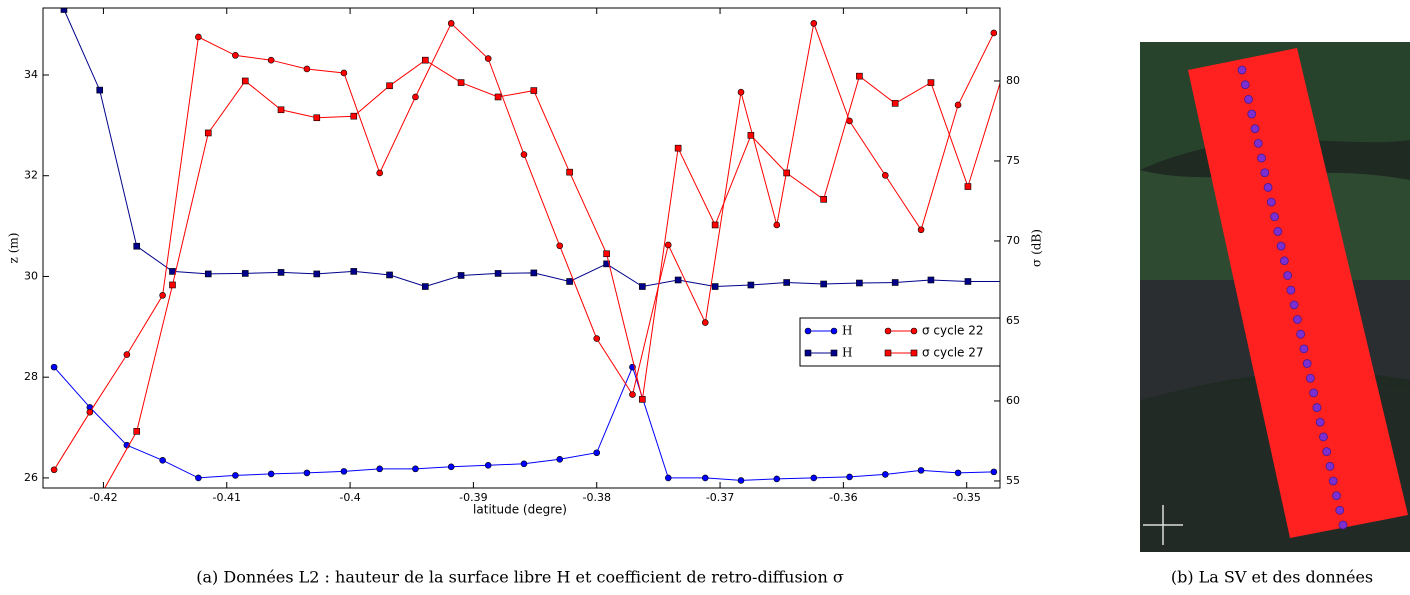  Describe the element at coordinates (1013, 480) in the screenshot. I see `y2-tick-label: 55` at that location.